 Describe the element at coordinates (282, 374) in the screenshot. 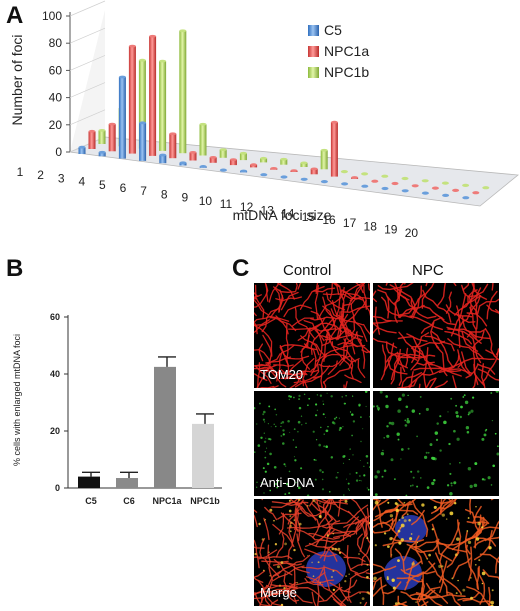

I see `micrograph-label-tom20: TOM20` at that location.